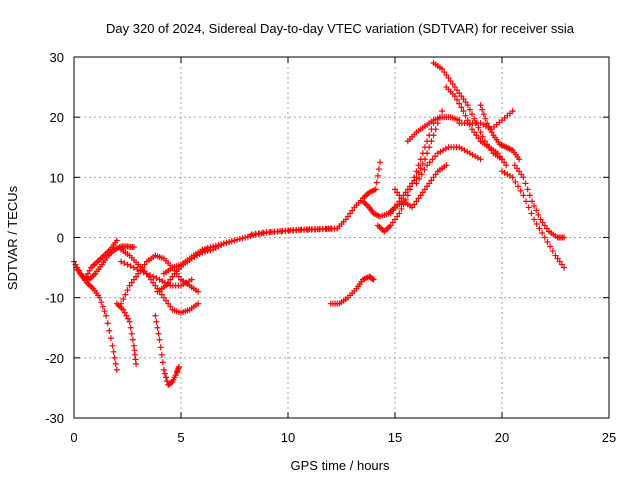 This screenshot has width=640, height=480. Describe the element at coordinates (486, 120) in the screenshot. I see `series-arc-w` at that location.